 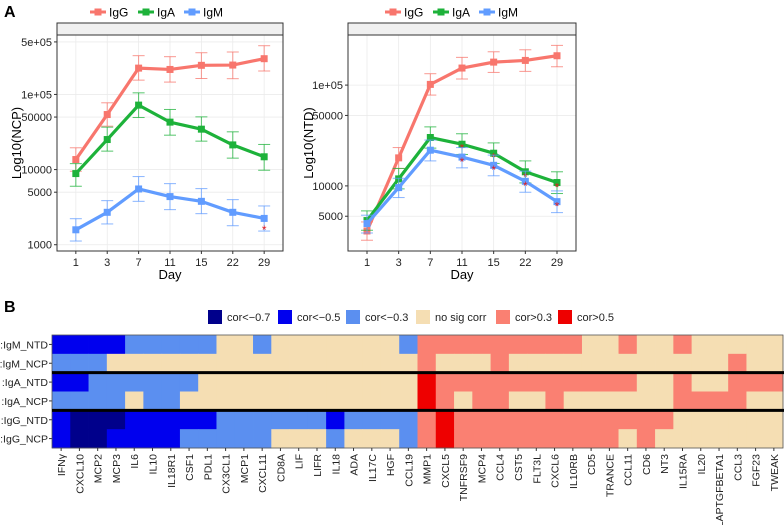 What do you see at coordinates (519, 467) in the screenshot?
I see `column-label: CST5` at bounding box center [519, 467].